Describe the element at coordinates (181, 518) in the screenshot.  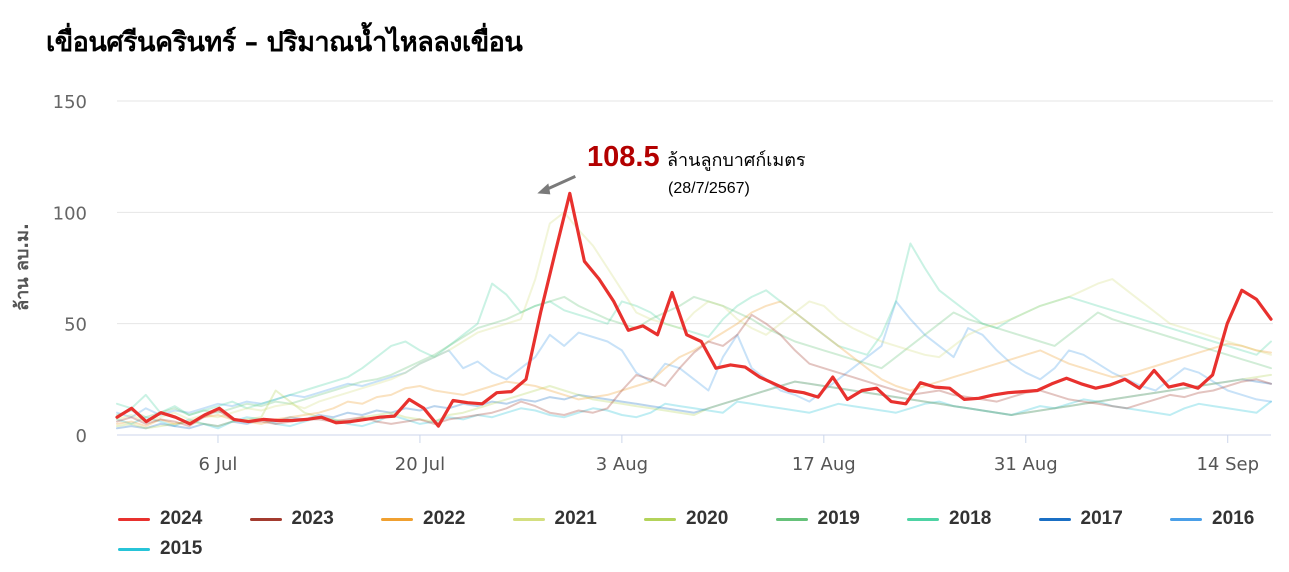
I see `legend-label: 2024` at that location.